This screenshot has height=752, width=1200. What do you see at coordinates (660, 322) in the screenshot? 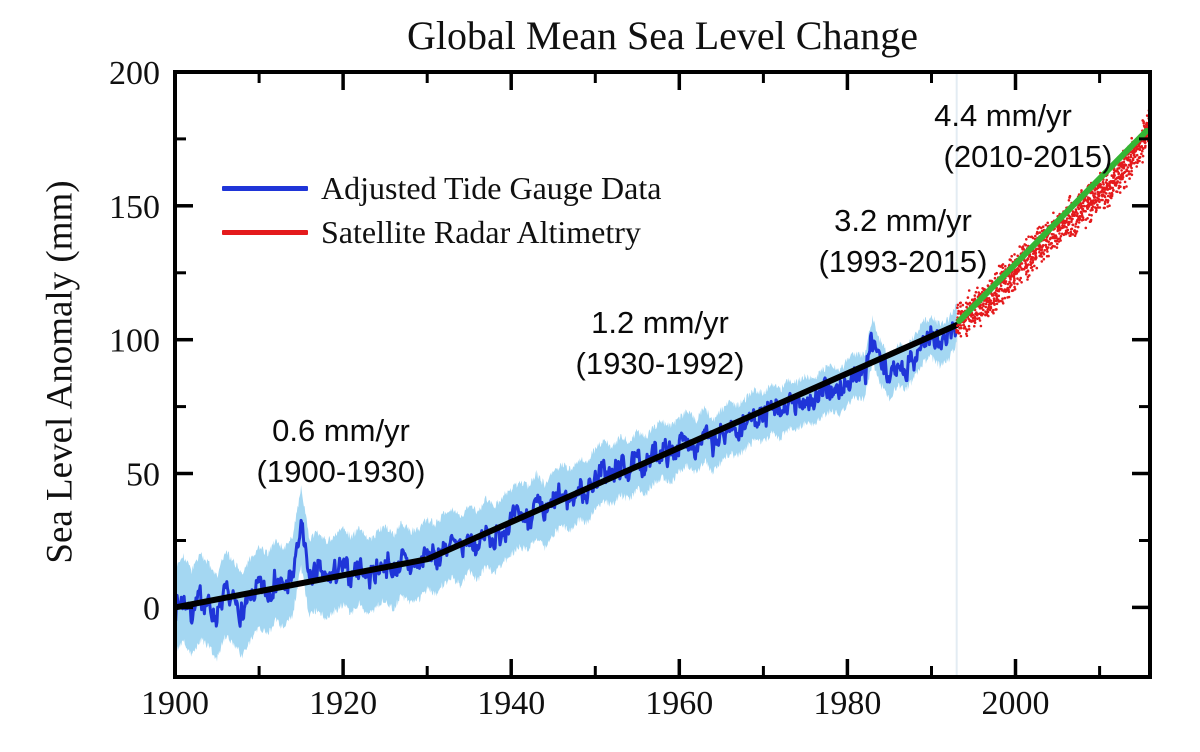
I see `annotation-rate: 1.2 mm/yr` at bounding box center [660, 322].